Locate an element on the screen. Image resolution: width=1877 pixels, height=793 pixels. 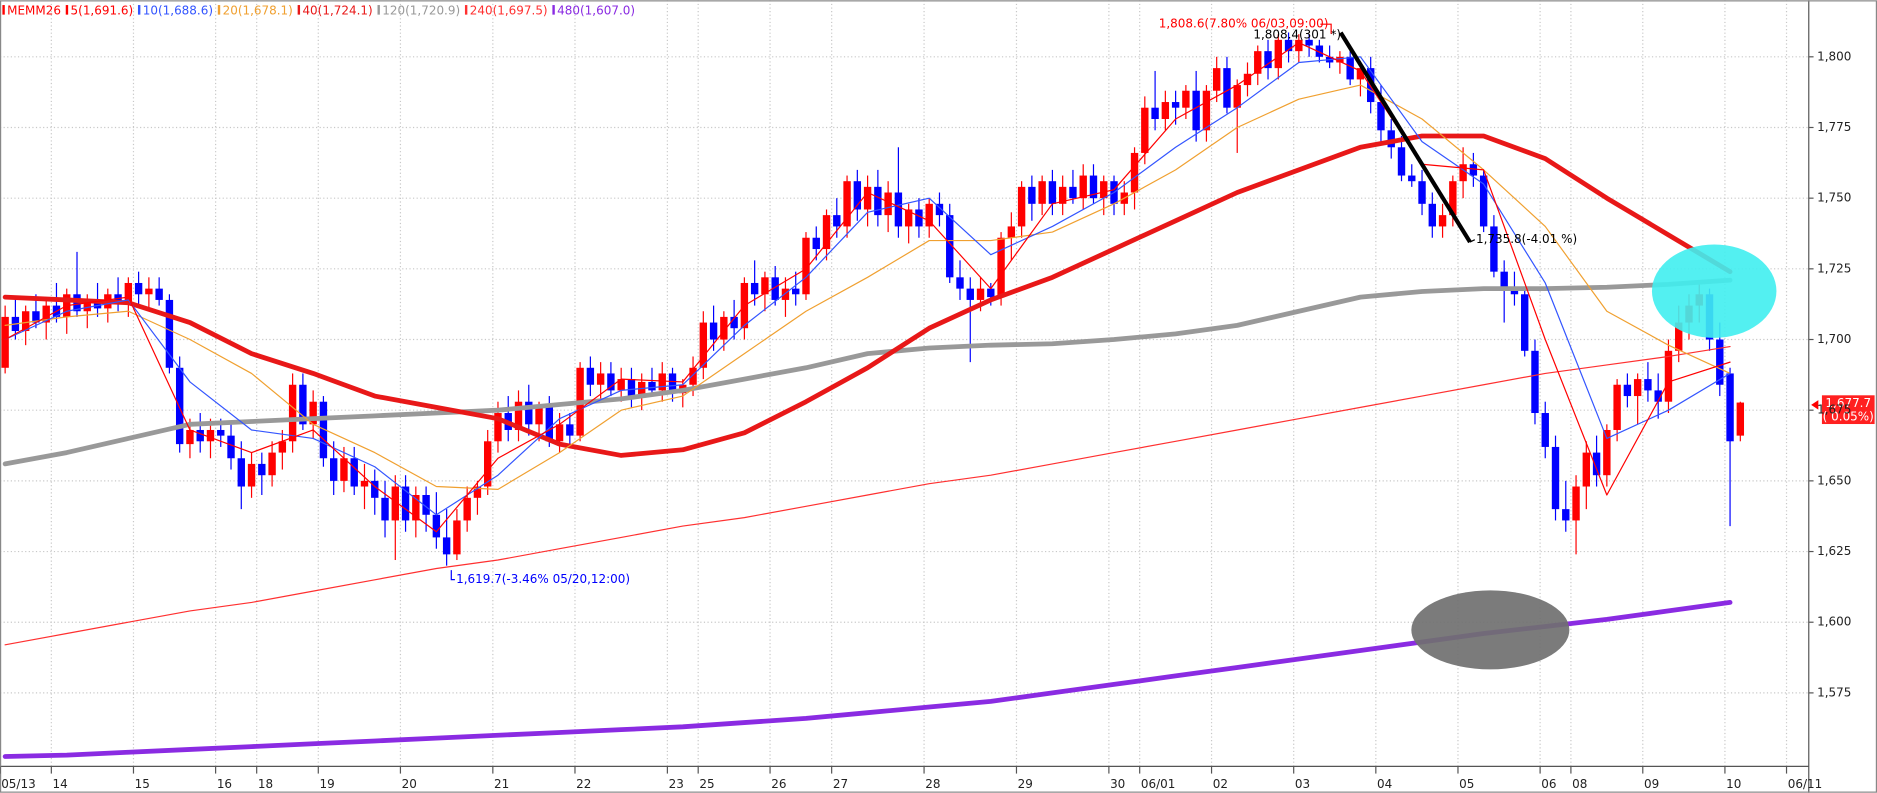
x-tick-label: 18 is located at coordinates (265, 784).